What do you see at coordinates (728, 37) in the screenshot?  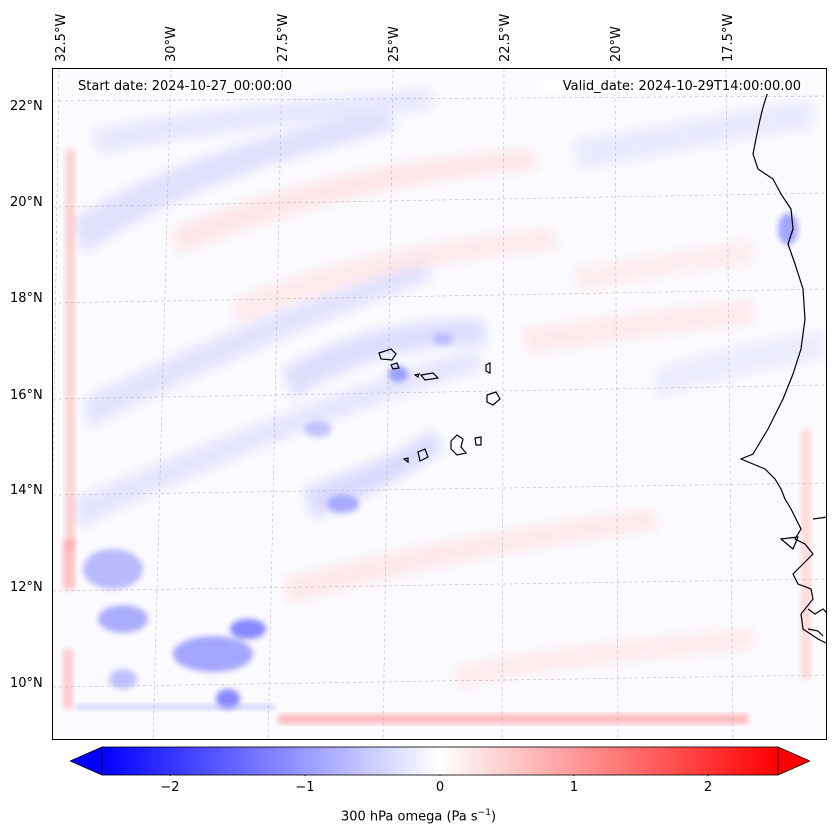 I see `lon-label-17-5w: 17.5°W` at bounding box center [728, 37].